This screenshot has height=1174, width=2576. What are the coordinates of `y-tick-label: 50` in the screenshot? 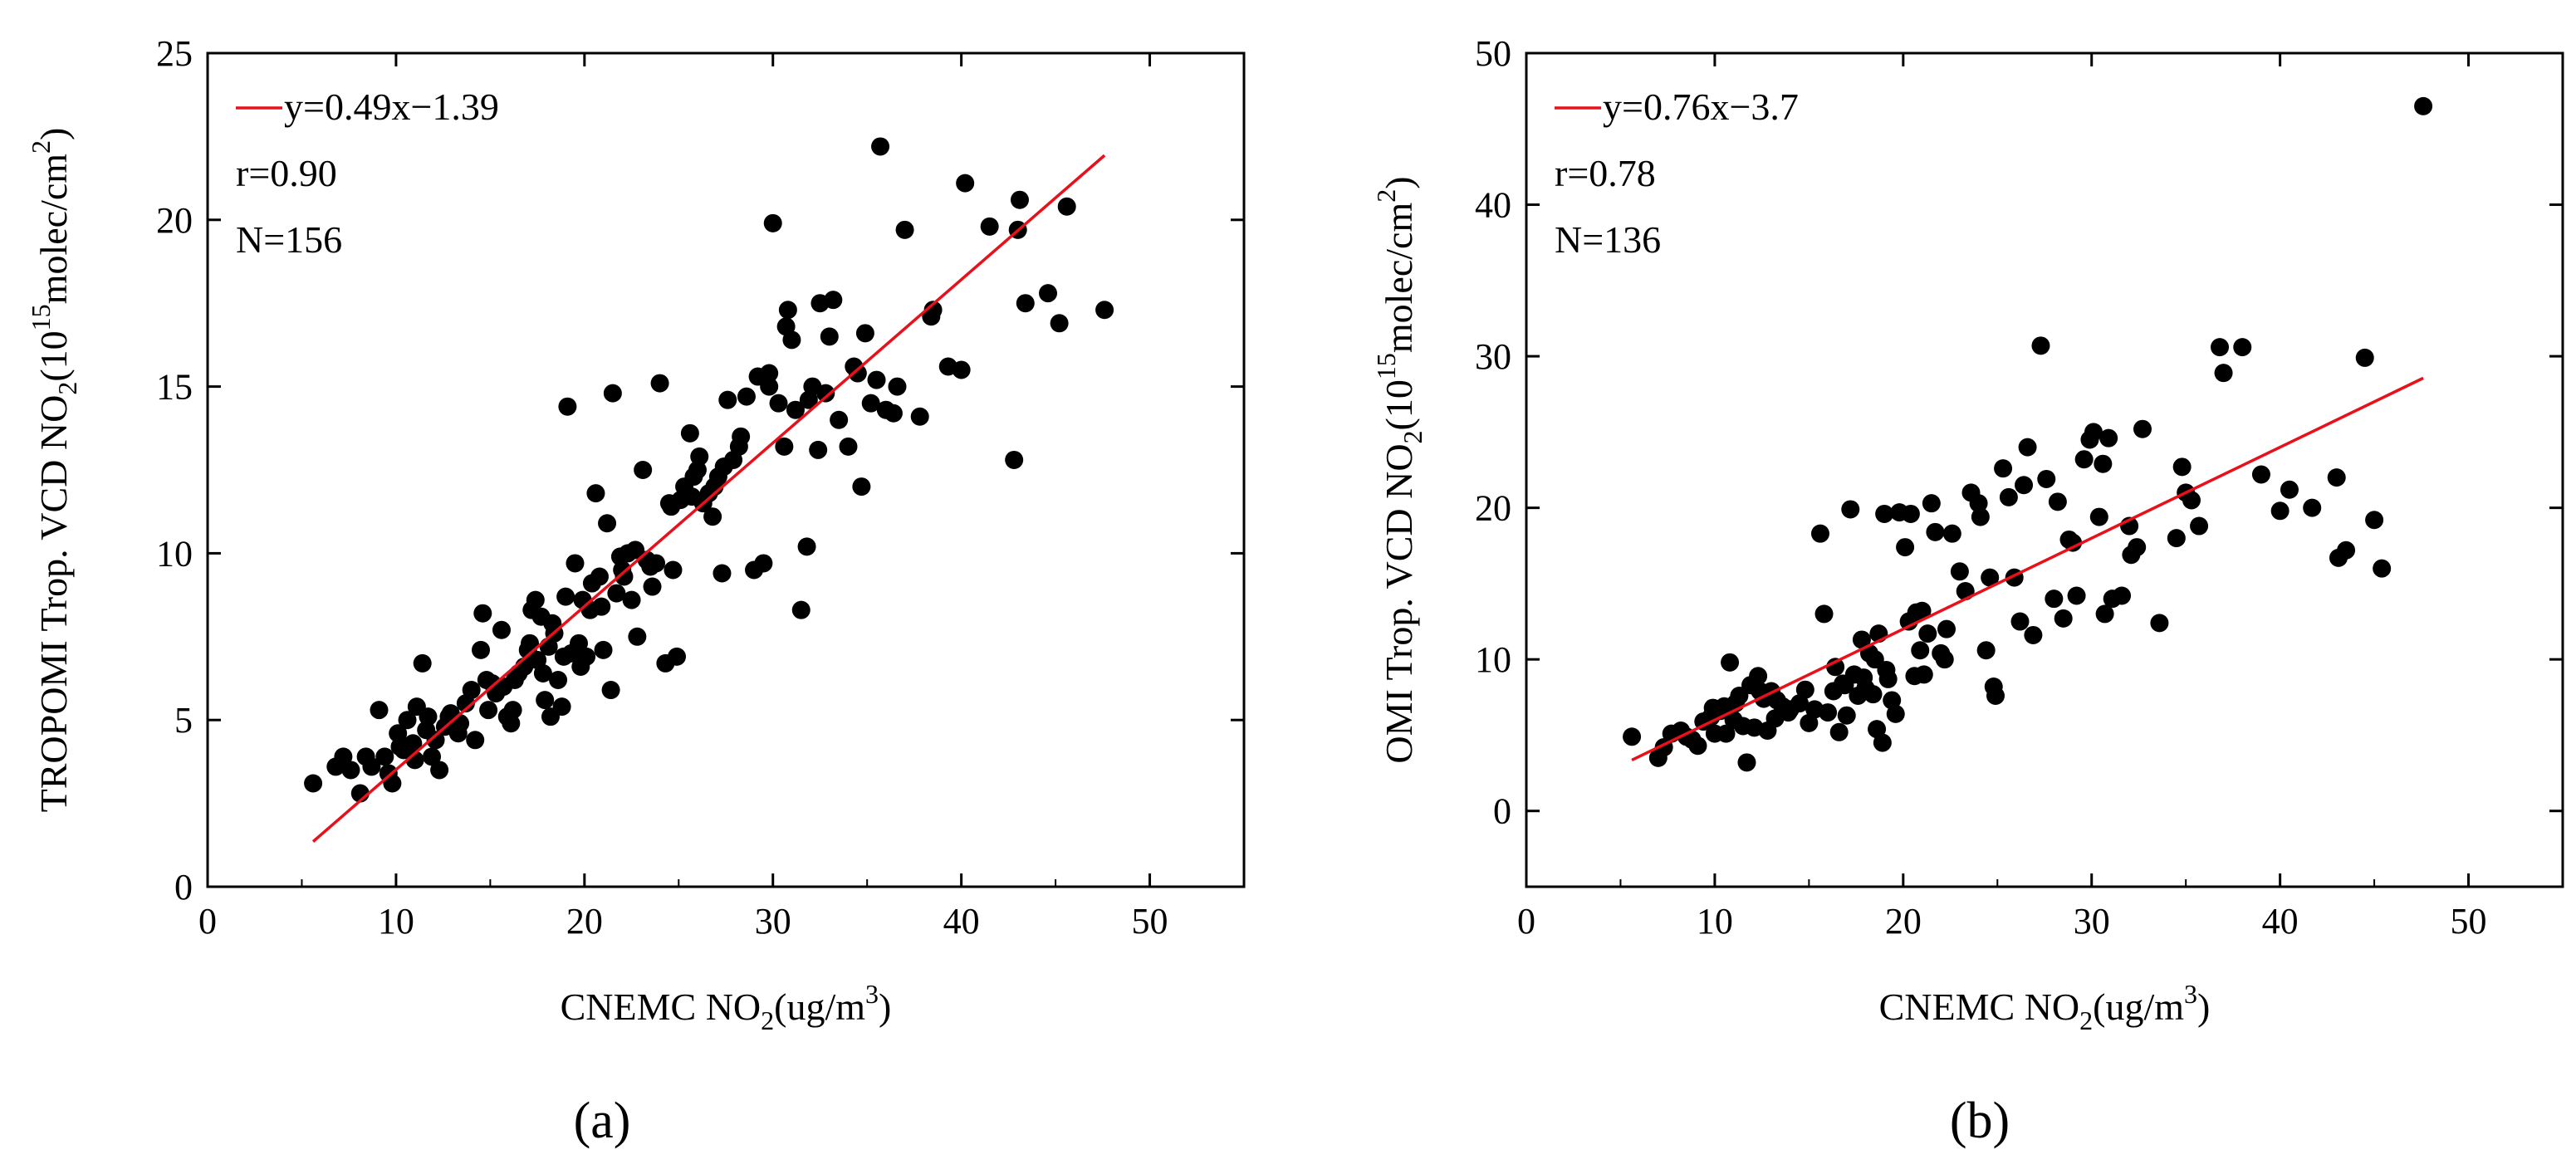 It's located at (1493, 53).